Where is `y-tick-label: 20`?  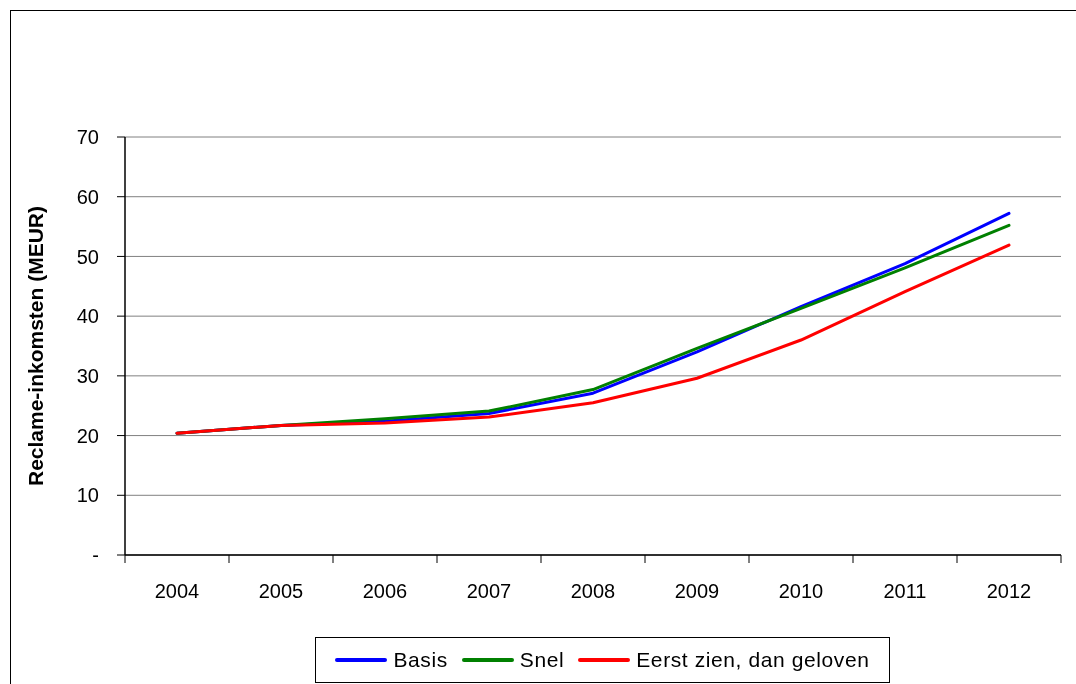
y-tick-label: 20 is located at coordinates (87, 435).